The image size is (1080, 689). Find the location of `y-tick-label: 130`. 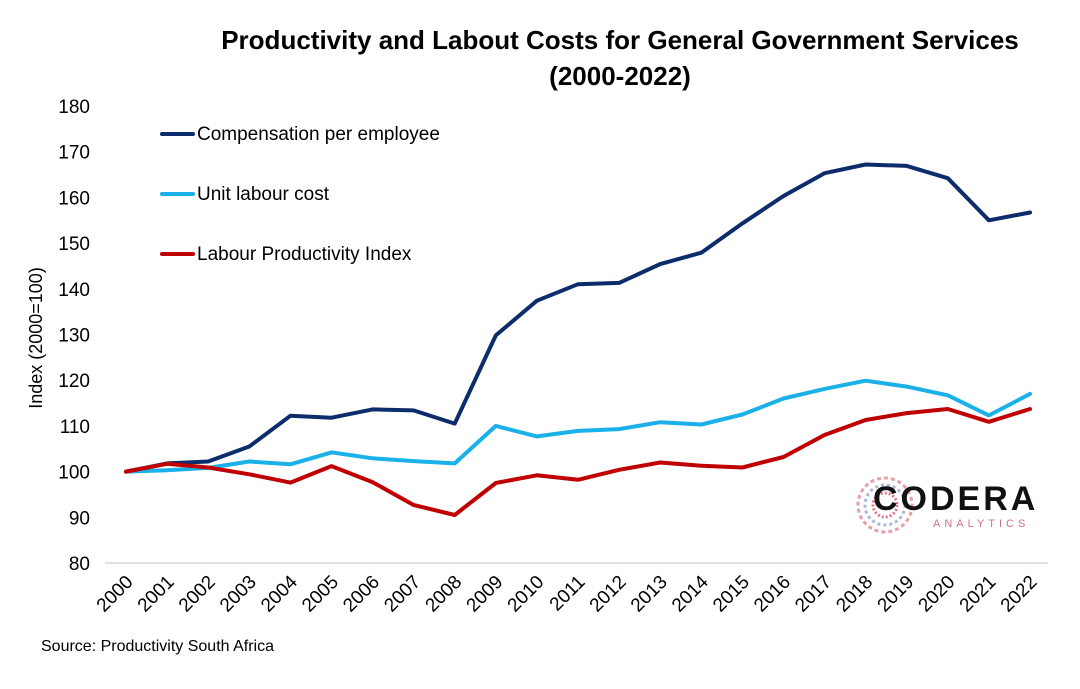

y-tick-label: 130 is located at coordinates (74, 336).